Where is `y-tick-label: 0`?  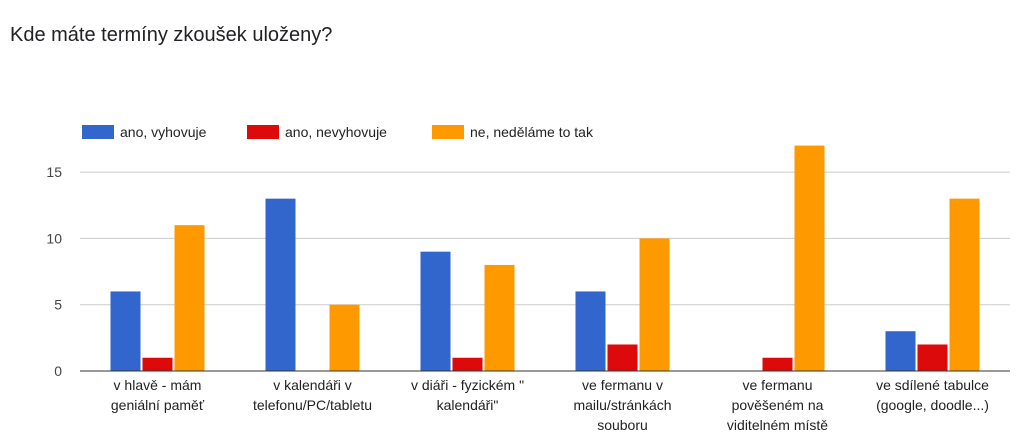 y-tick-label: 0 is located at coordinates (58, 371).